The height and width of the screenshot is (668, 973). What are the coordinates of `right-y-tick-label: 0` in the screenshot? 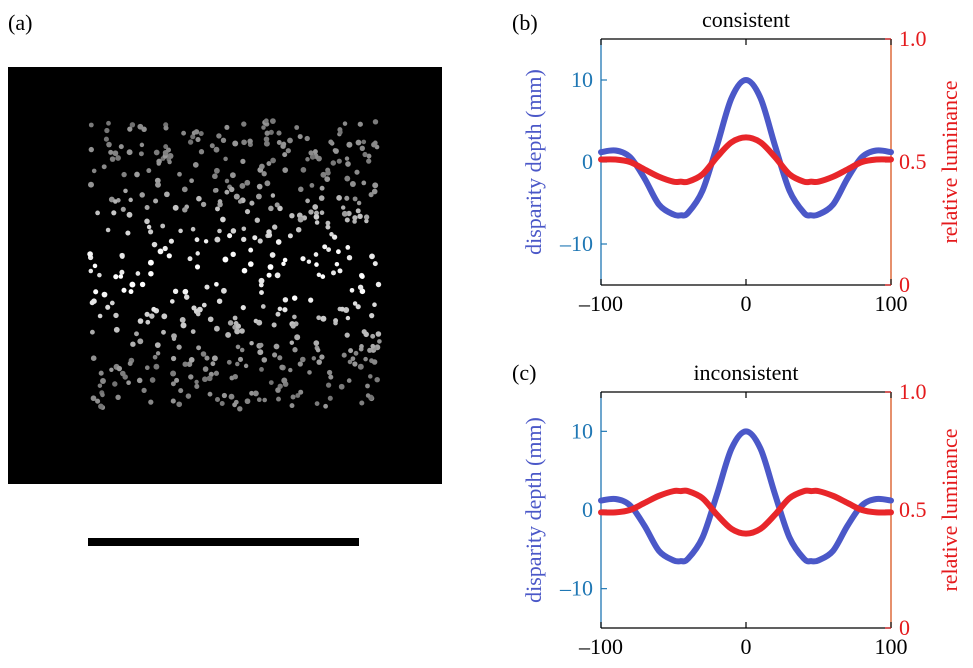 It's located at (904, 284).